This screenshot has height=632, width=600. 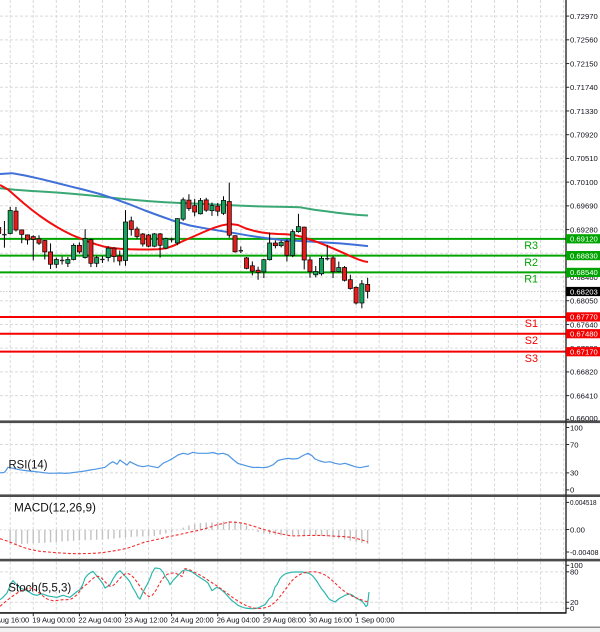 What do you see at coordinates (584, 111) in the screenshot?
I see `svg-text: 0.71330` at bounding box center [584, 111].